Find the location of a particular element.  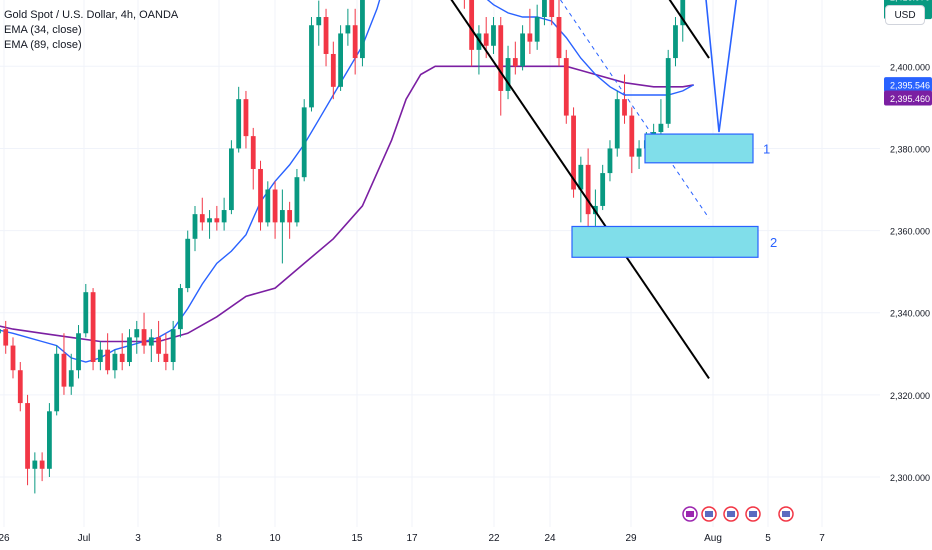

channel-mid-dashed-line is located at coordinates (634, 109).